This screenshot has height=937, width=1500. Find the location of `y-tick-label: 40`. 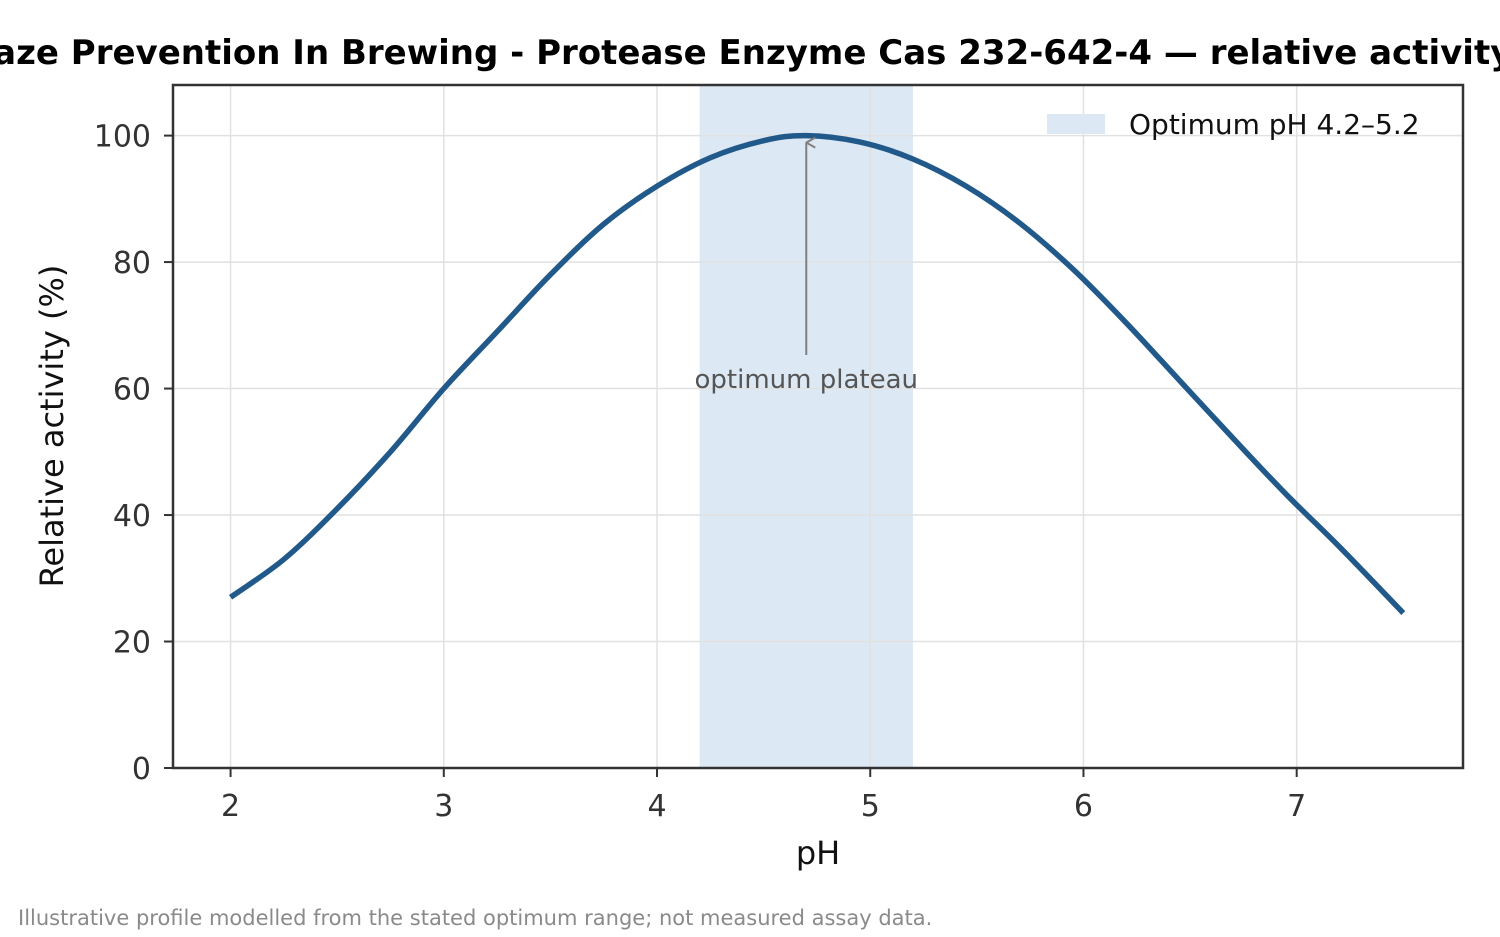

y-tick-label: 40 is located at coordinates (132, 516).